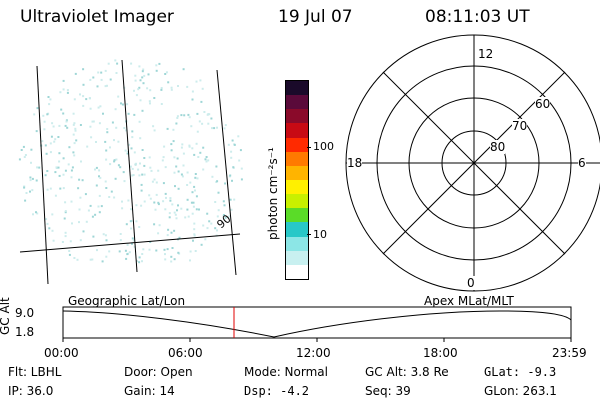  I want to click on status-gain: Gain: 14, so click(149, 391).